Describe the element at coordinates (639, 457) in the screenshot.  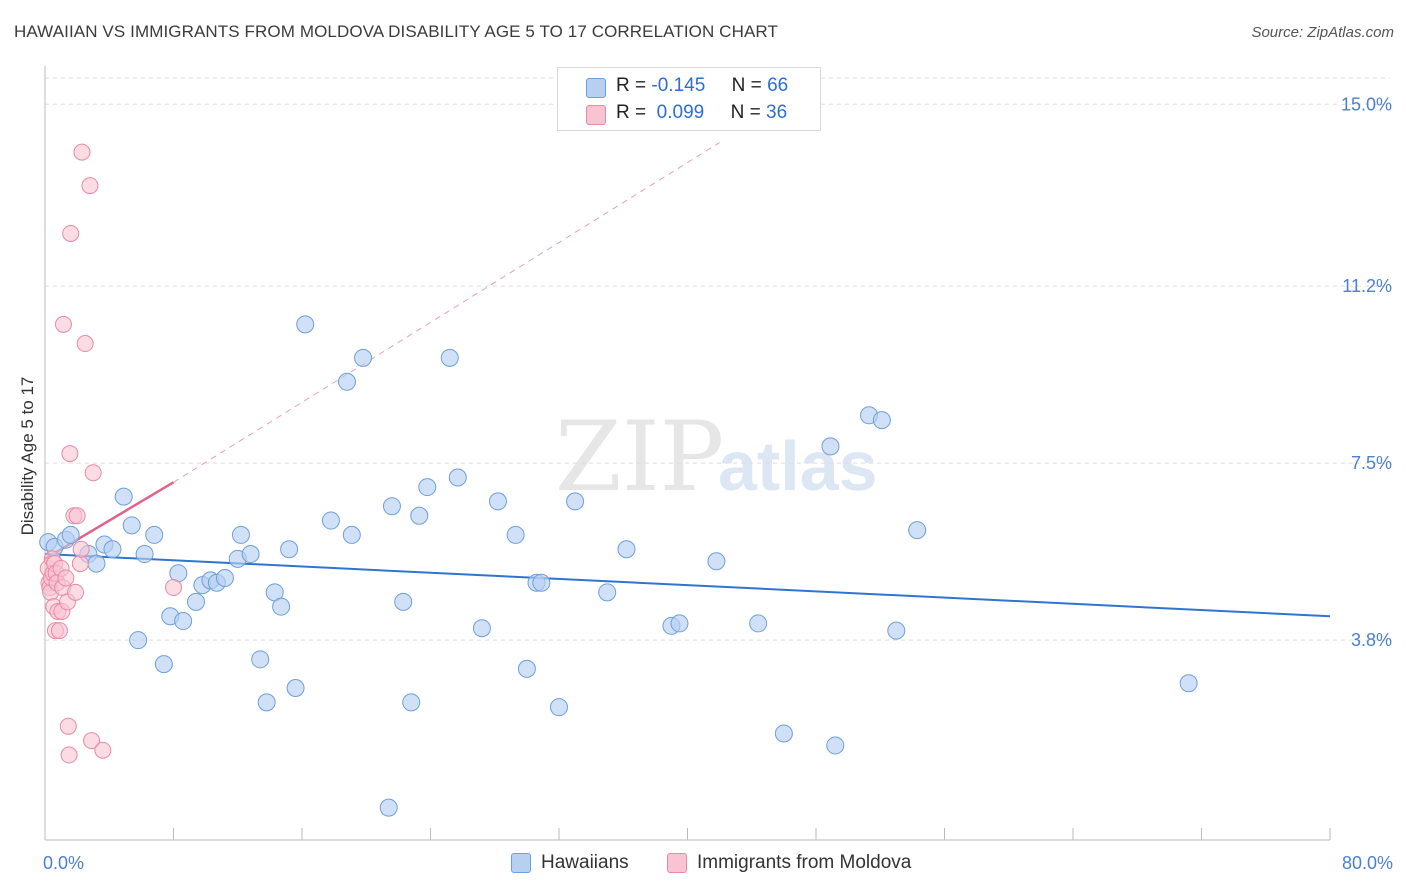
I see `watermark-zip: ZIP` at that location.